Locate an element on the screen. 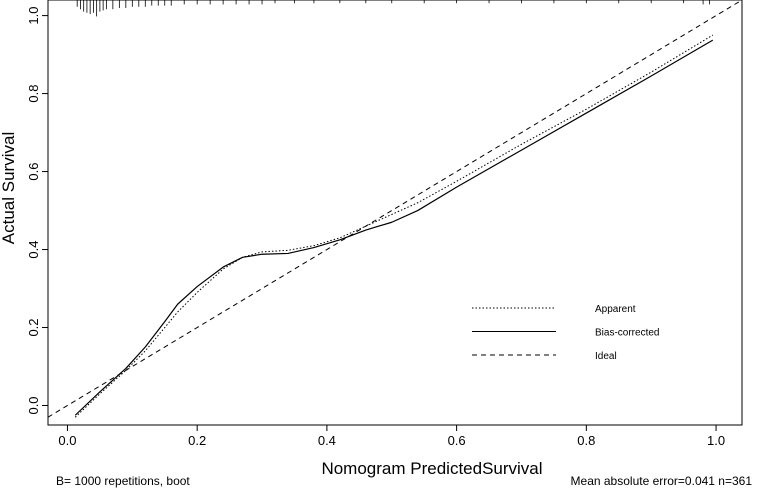  x-axis-title: Nomogram PredictedSurvival is located at coordinates (431, 468).